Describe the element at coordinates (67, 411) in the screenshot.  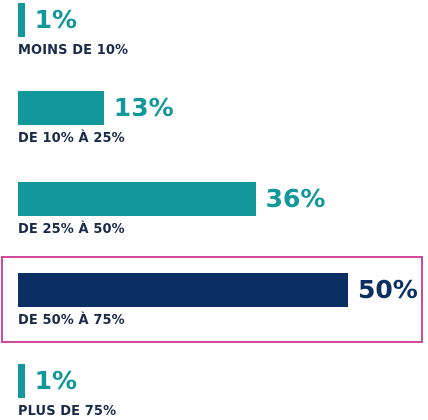
I see `category-label-5: PLUS DE 75%` at that location.